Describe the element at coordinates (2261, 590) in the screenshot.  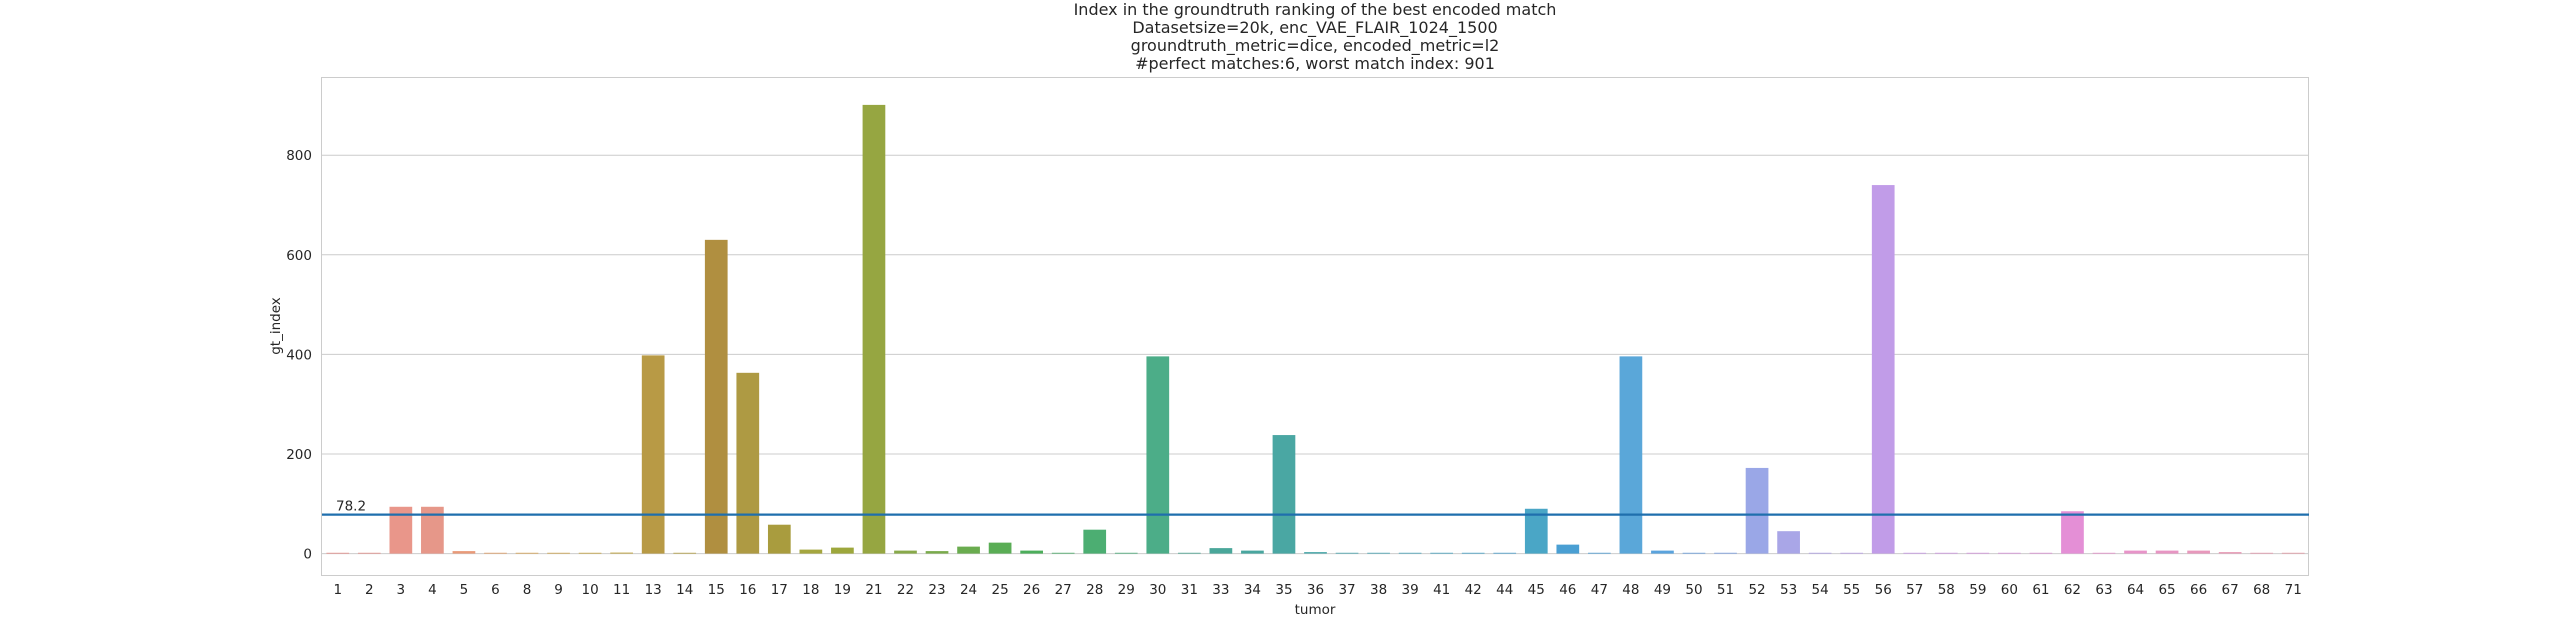
I see `x-tick-label: 68` at that location.